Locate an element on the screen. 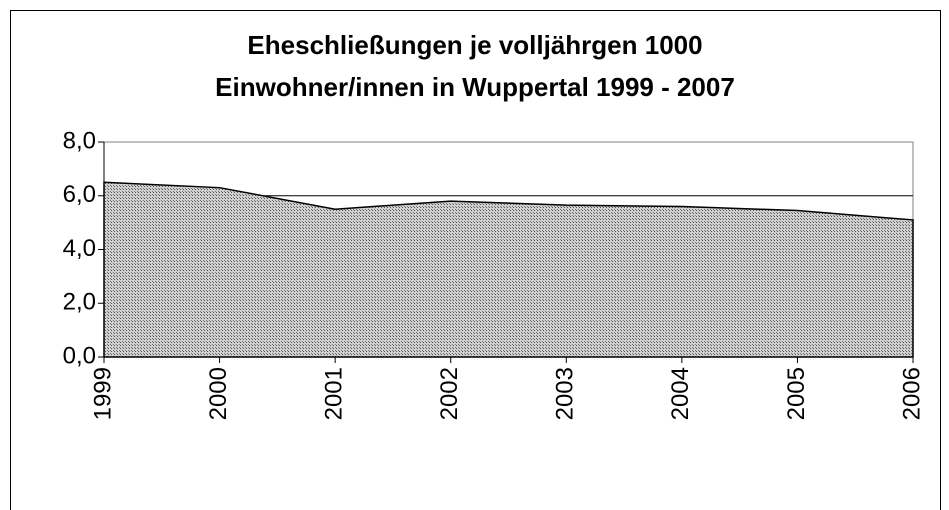 The image size is (949, 510). x-tick-label: 2002 is located at coordinates (449, 393).